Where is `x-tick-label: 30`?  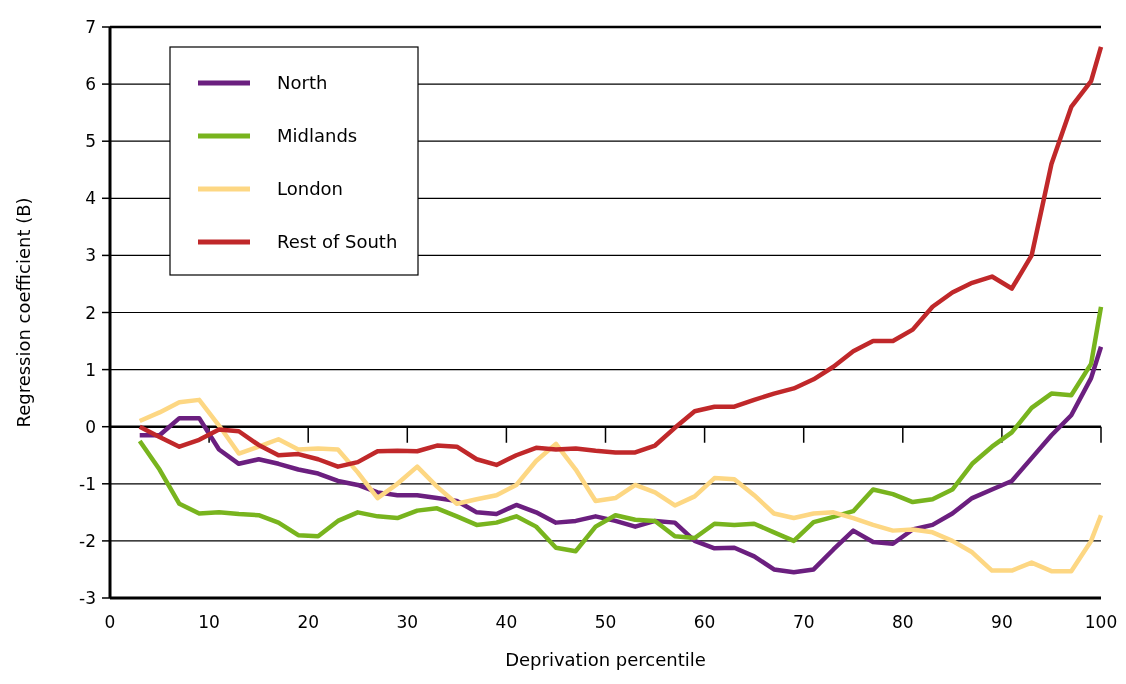
x-tick-label: 30 is located at coordinates (407, 622).